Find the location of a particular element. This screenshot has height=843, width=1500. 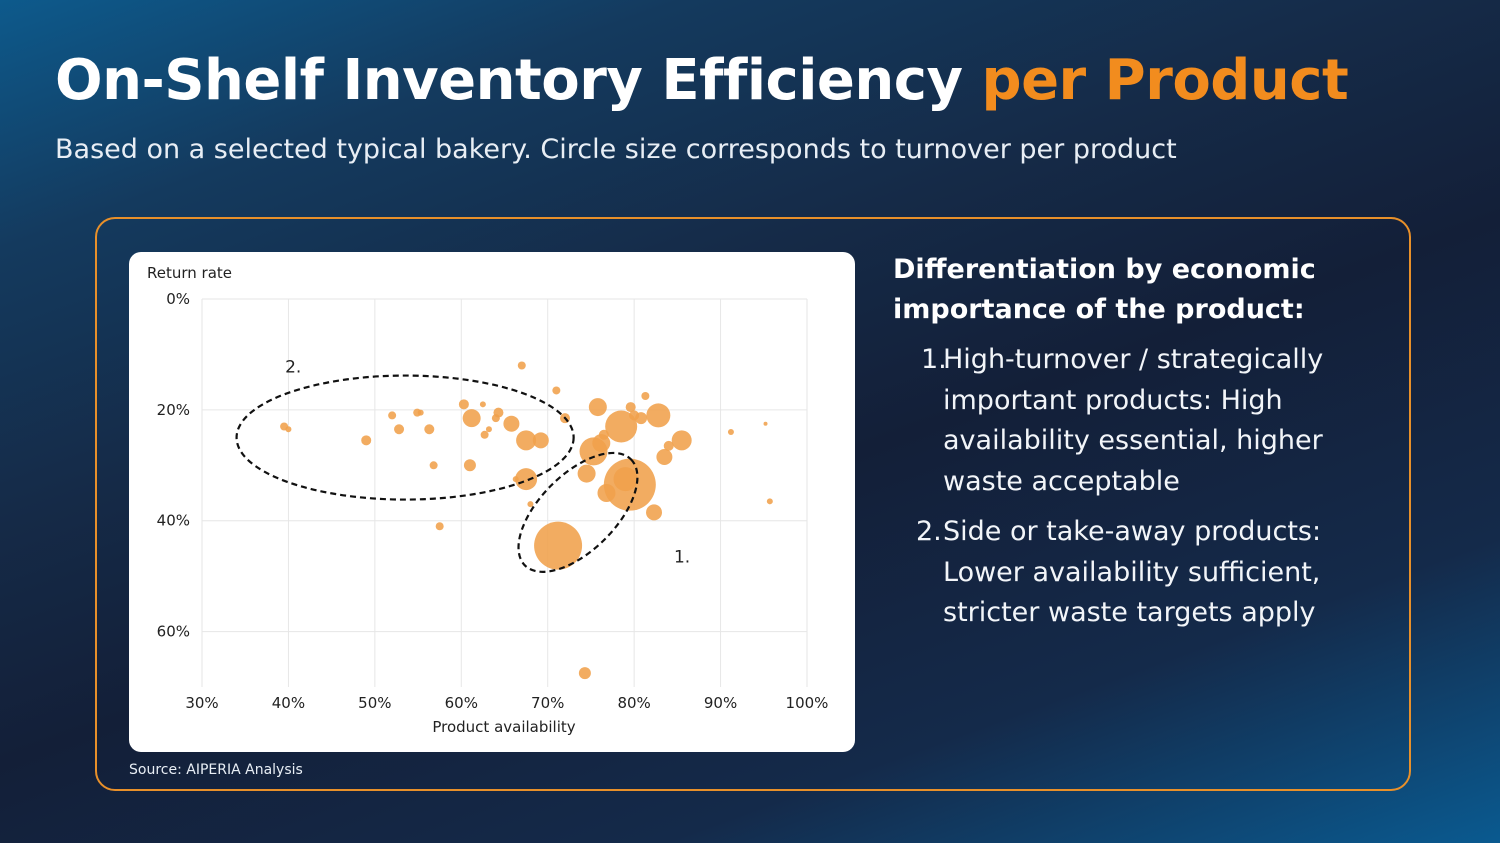

title-accent: per Product is located at coordinates (1165, 80).